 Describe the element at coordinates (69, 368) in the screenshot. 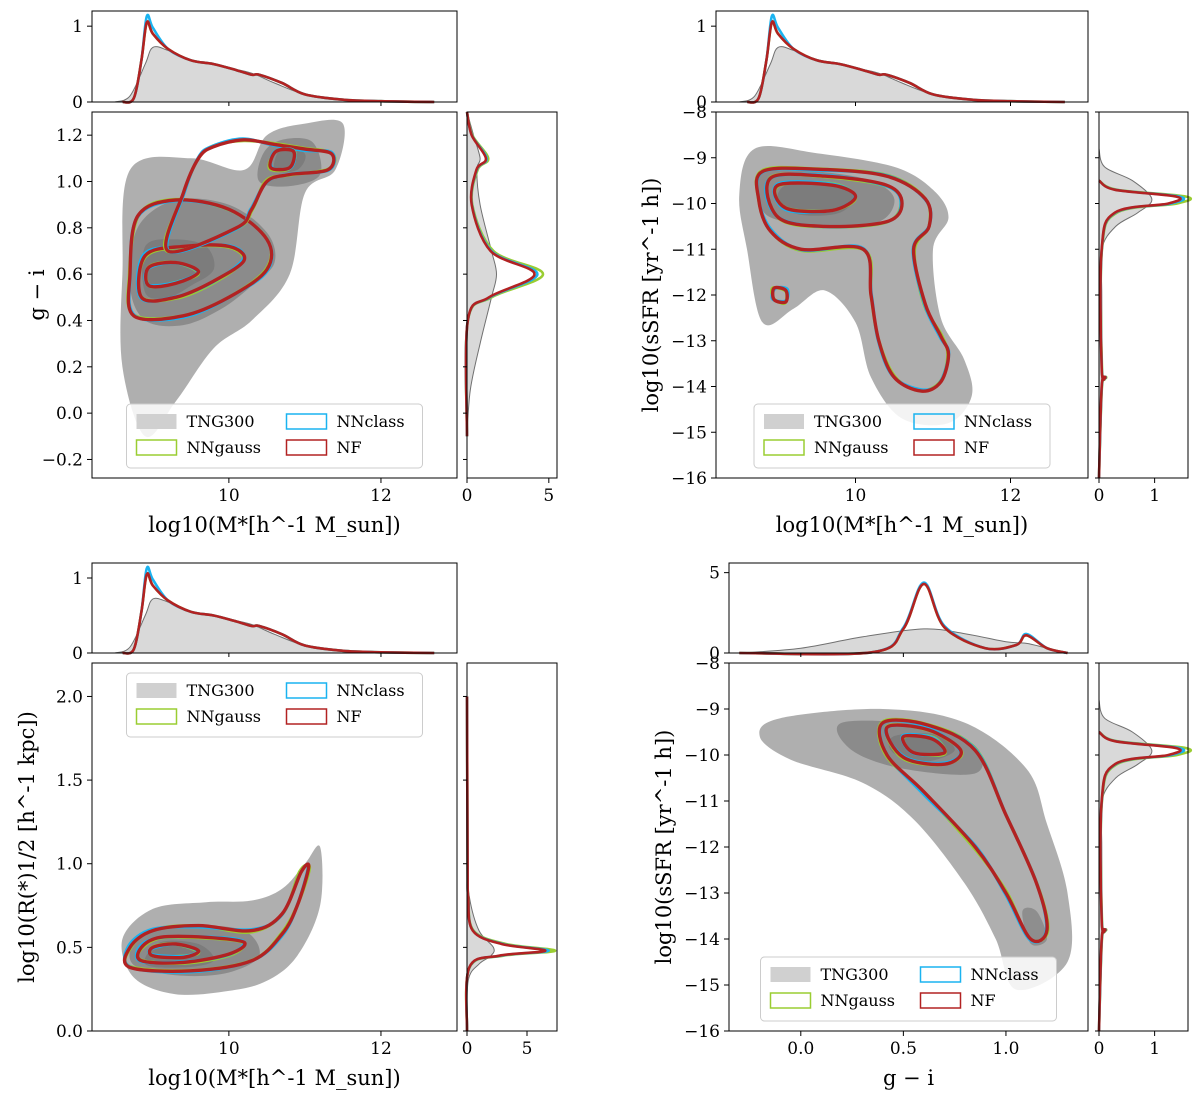

I see `y-tick-label: 0.2` at that location.